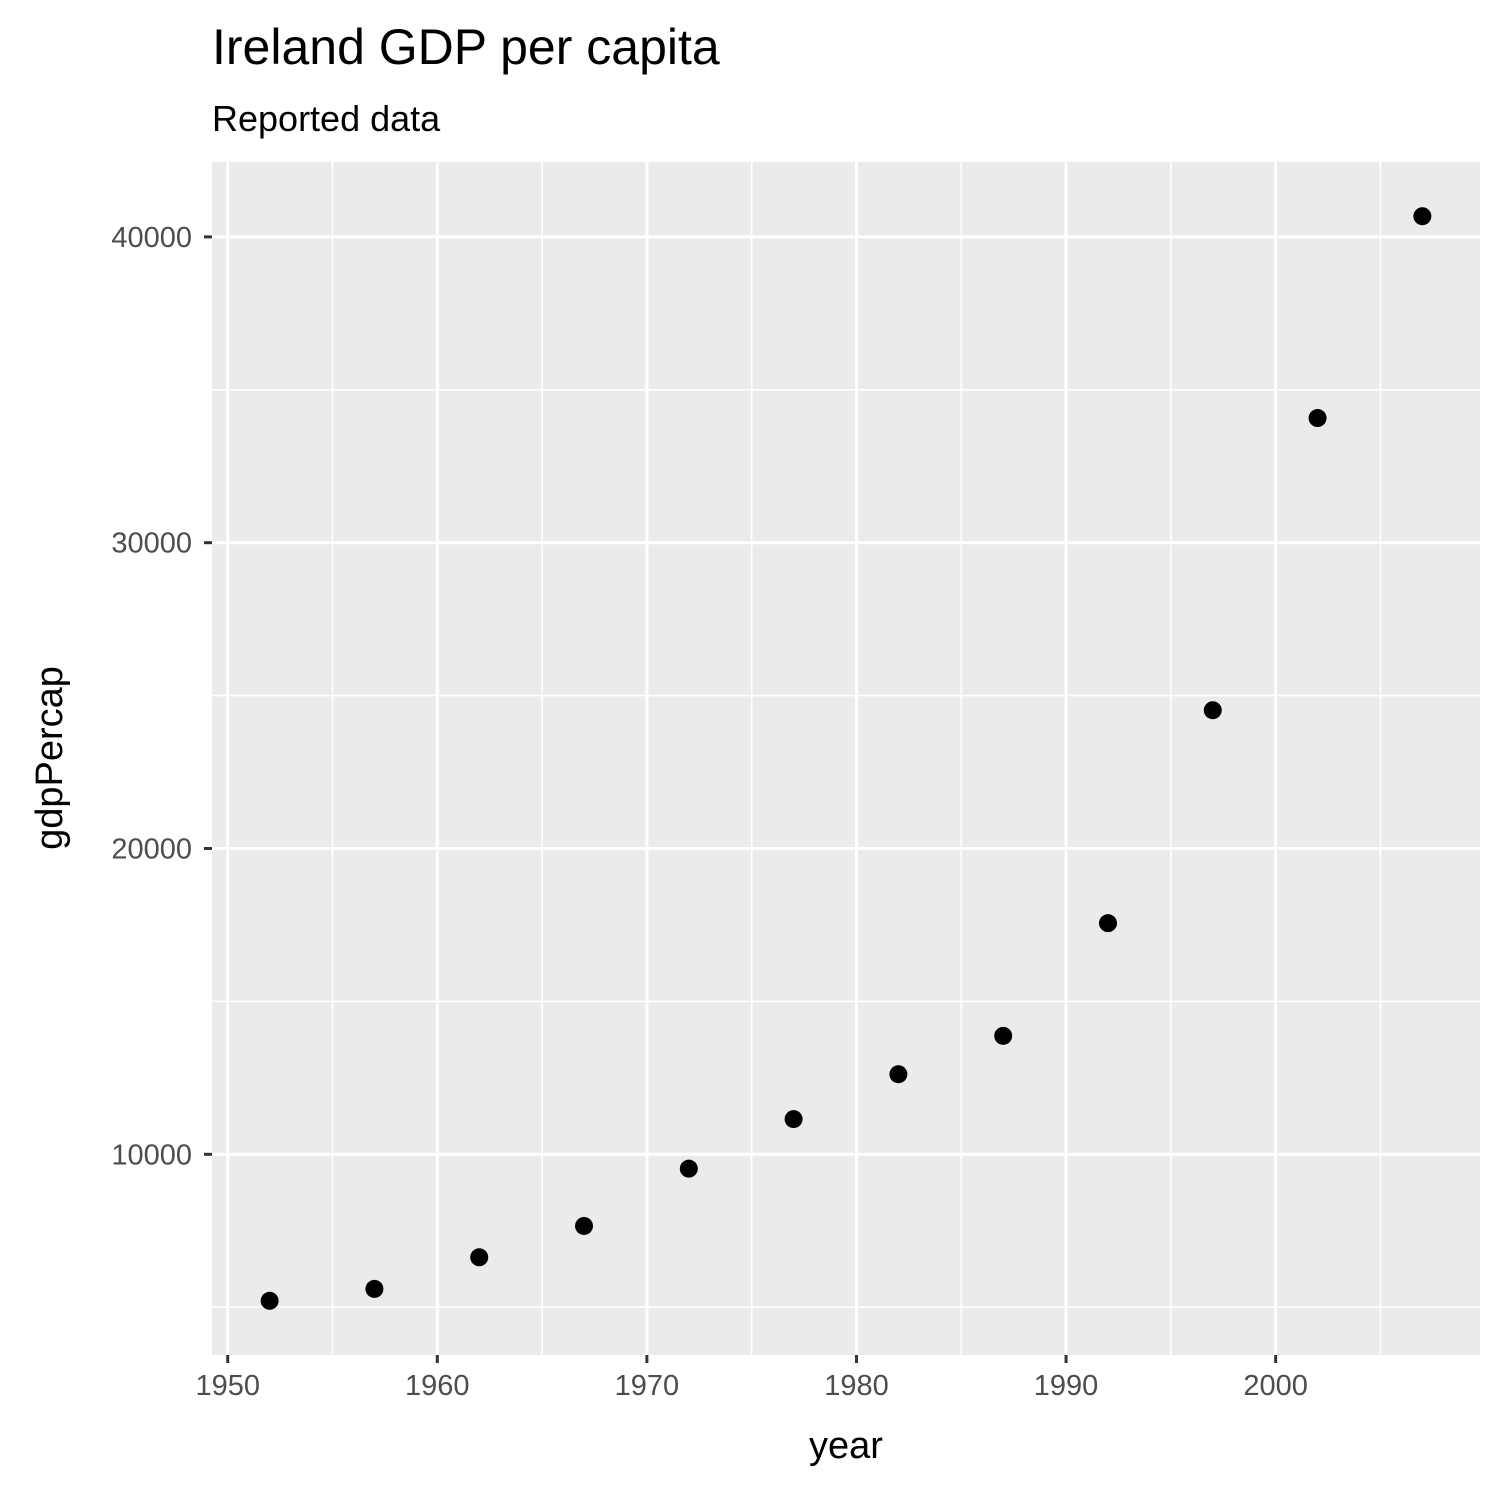 The width and height of the screenshot is (1503, 1493). I want to click on y-tick-label: 30000, so click(151, 544).